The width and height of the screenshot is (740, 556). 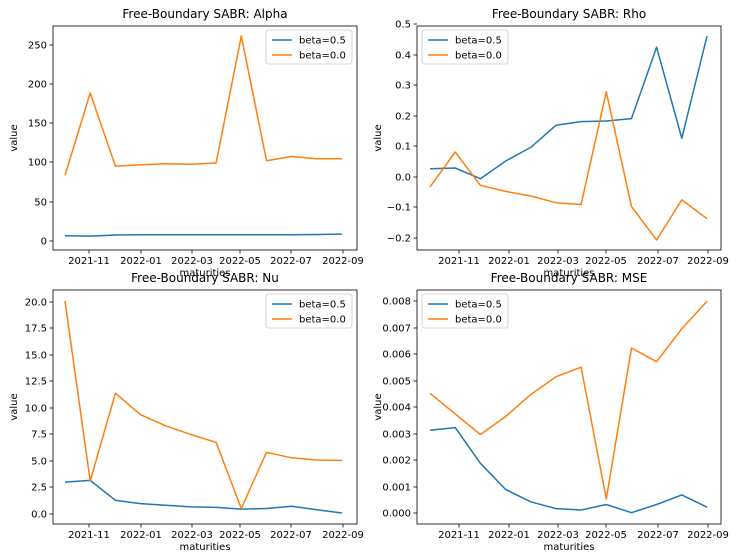 I want to click on y-tick-label: 0.3, so click(x=403, y=86).